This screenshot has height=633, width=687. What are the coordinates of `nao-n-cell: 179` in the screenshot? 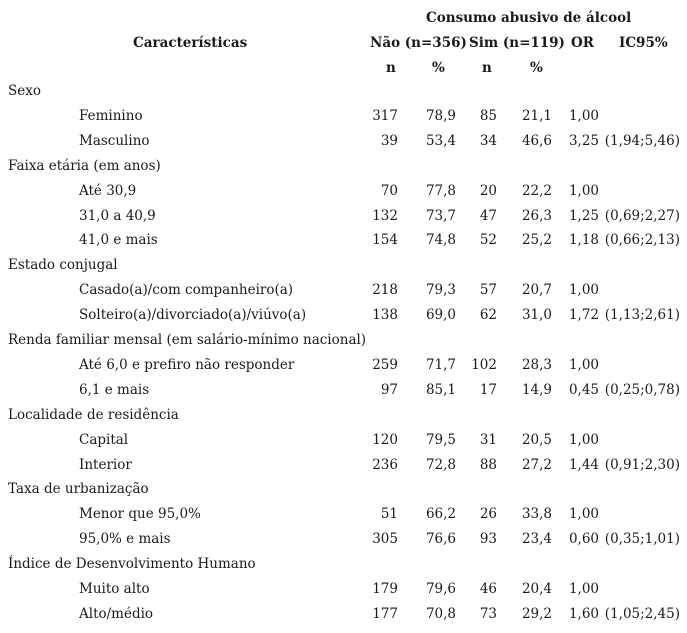 It's located at (385, 589).